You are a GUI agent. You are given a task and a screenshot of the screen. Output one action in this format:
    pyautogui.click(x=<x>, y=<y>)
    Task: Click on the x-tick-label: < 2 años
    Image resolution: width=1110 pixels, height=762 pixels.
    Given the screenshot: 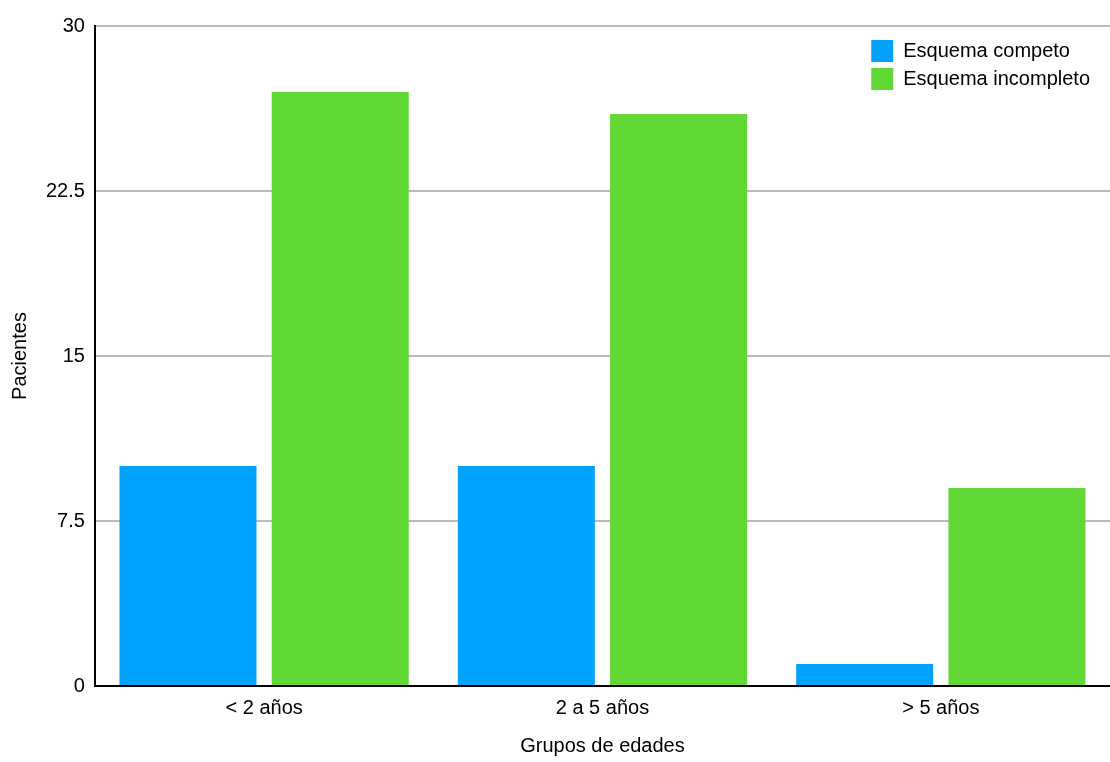 What is the action you would take?
    pyautogui.click(x=264, y=706)
    